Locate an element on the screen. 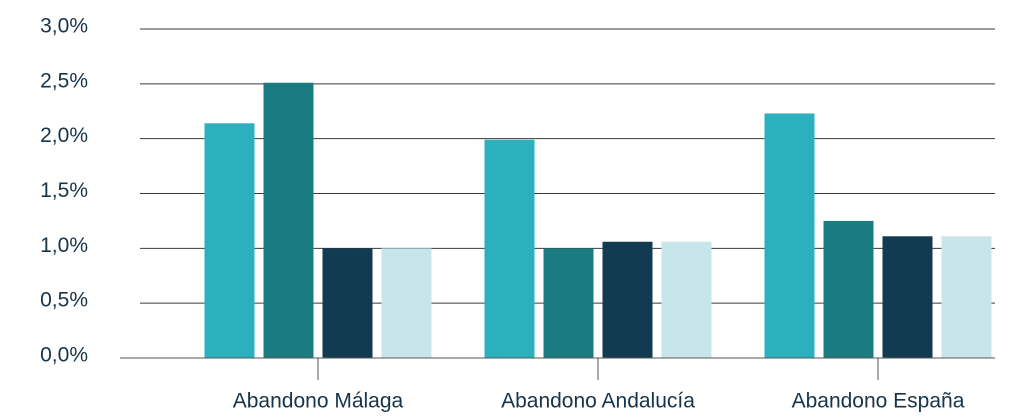 The height and width of the screenshot is (417, 1010). y-tick-label: 2,0% is located at coordinates (64, 135).